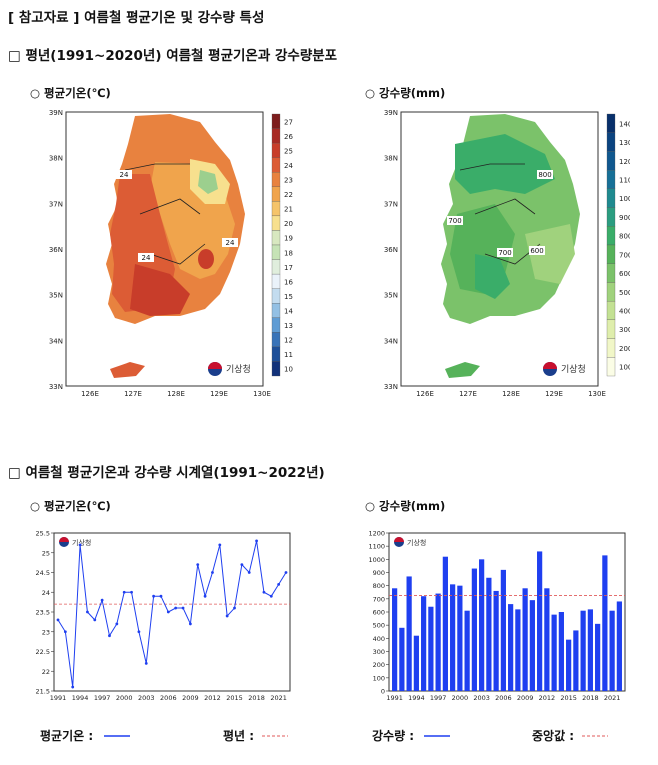 This screenshot has width=658, height=765. I want to click on y-tick-label: 25, so click(46, 553).